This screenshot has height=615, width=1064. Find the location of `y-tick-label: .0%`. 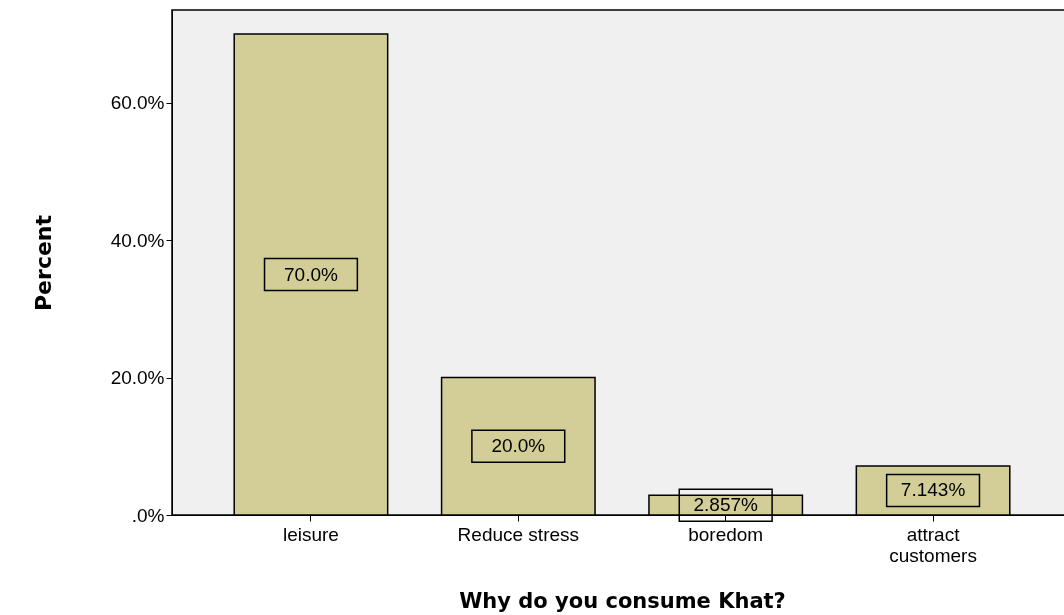

y-tick-label: .0% is located at coordinates (148, 515).